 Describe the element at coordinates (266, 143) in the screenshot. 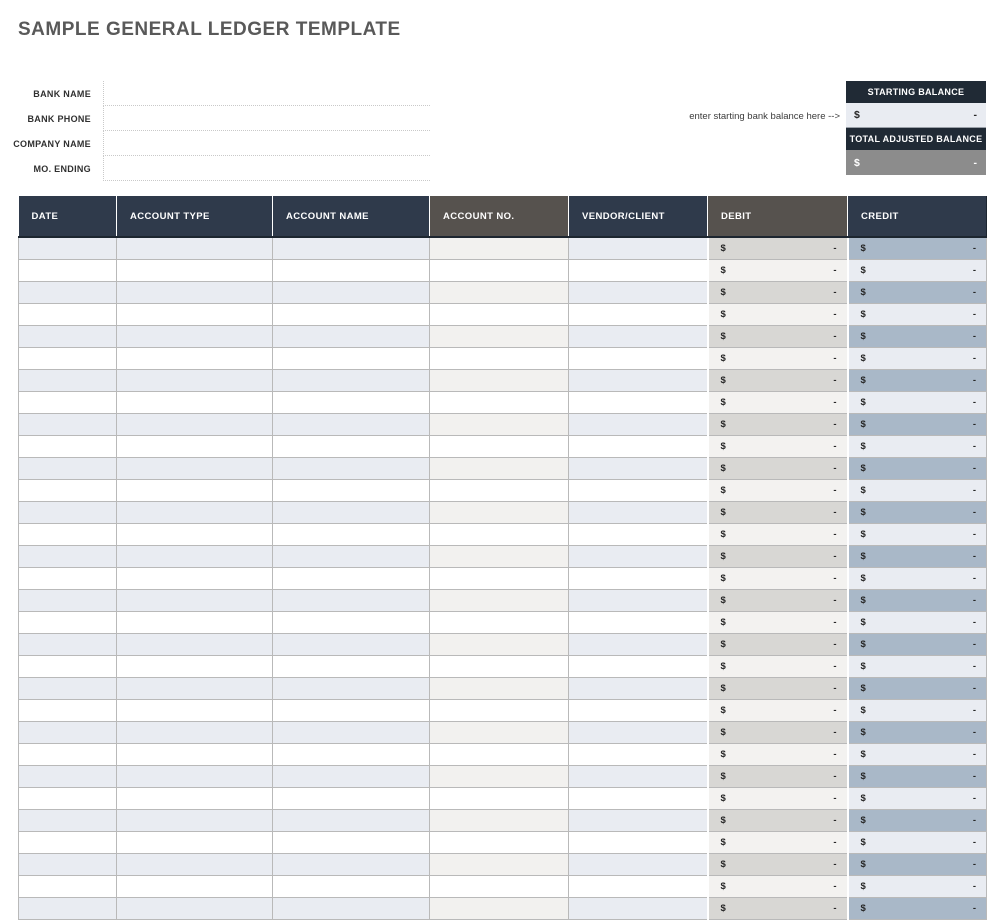

I see `company-name-field` at that location.